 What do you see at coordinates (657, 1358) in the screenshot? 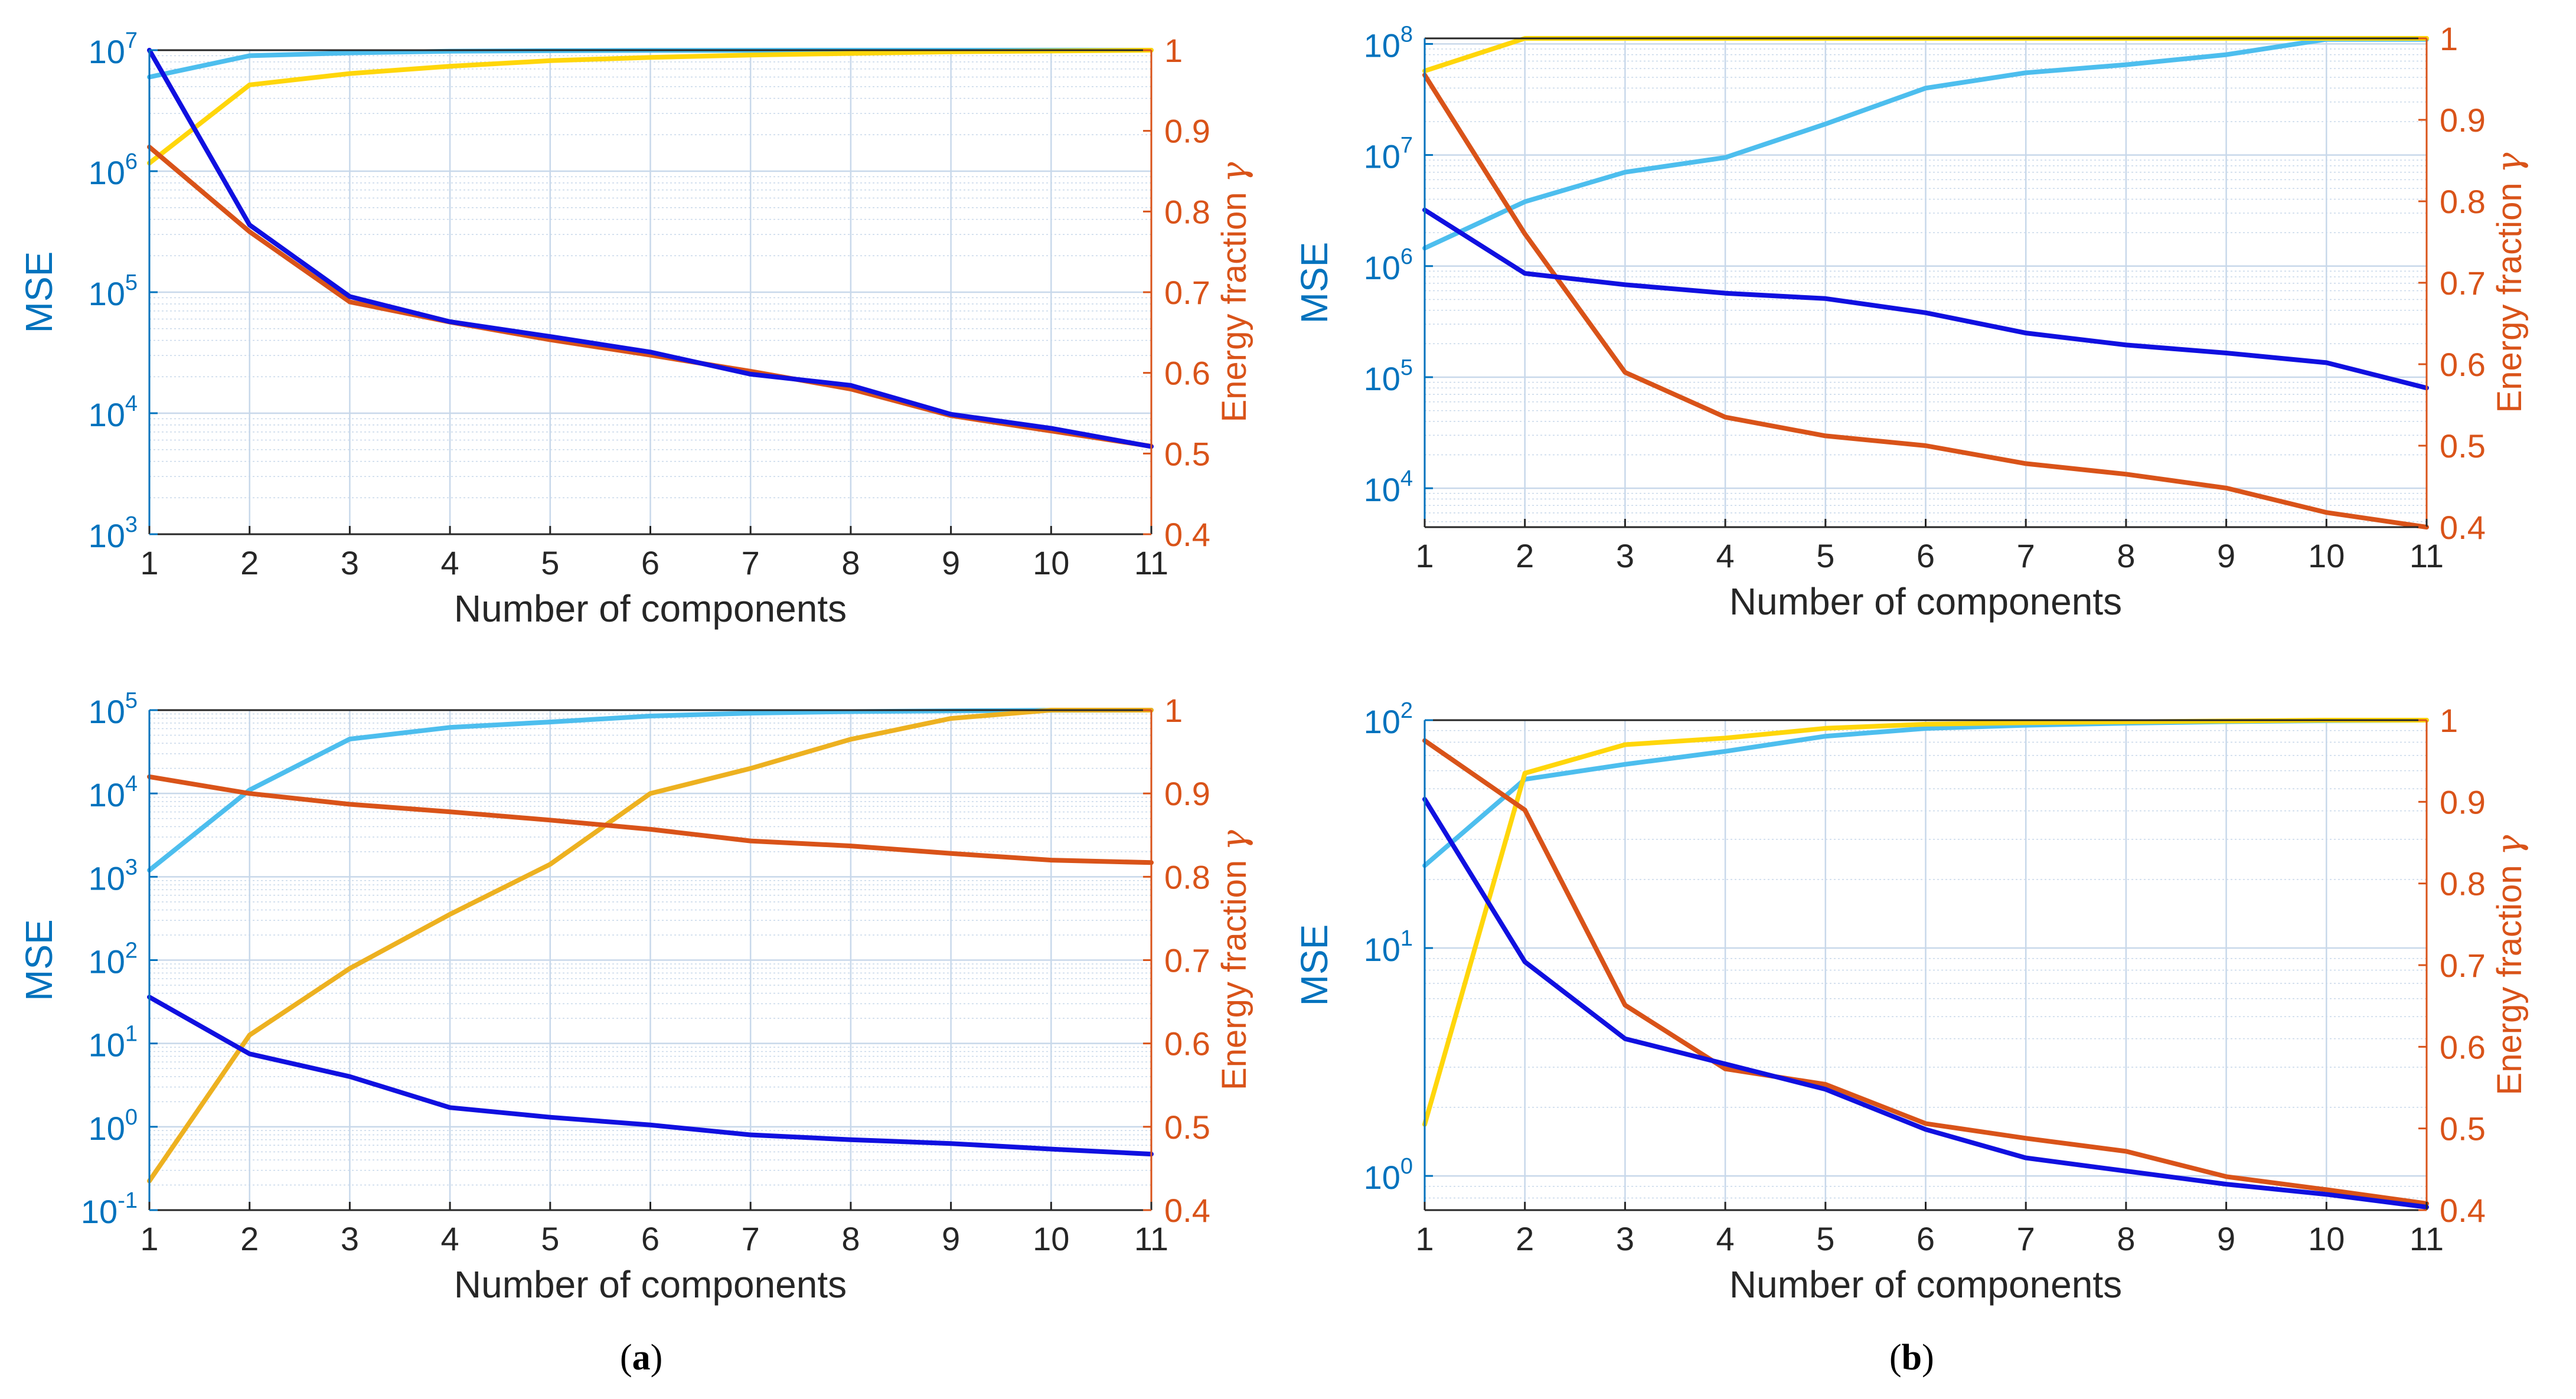
I see `panel-label-a-close: )` at bounding box center [657, 1358].